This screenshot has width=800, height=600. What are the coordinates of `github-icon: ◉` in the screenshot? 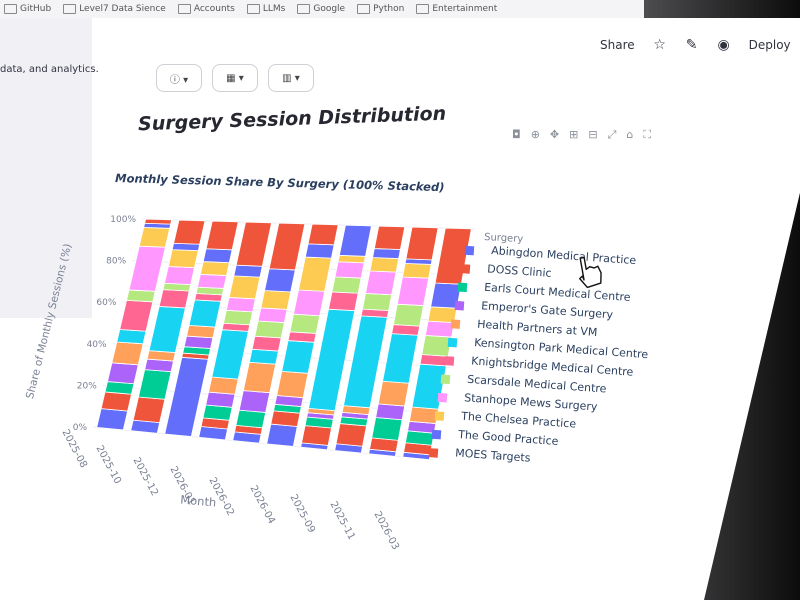 It's located at (723, 45).